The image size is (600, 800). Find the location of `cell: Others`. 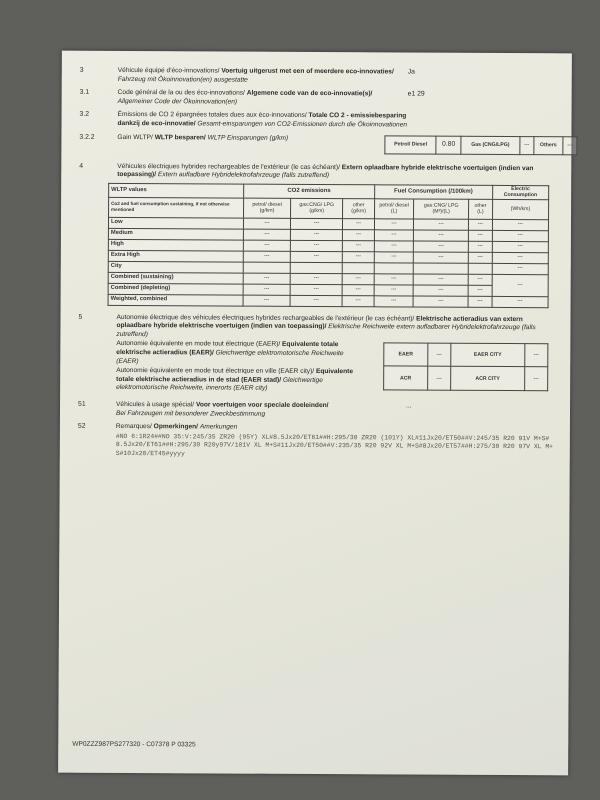

cell: Others is located at coordinates (548, 145).